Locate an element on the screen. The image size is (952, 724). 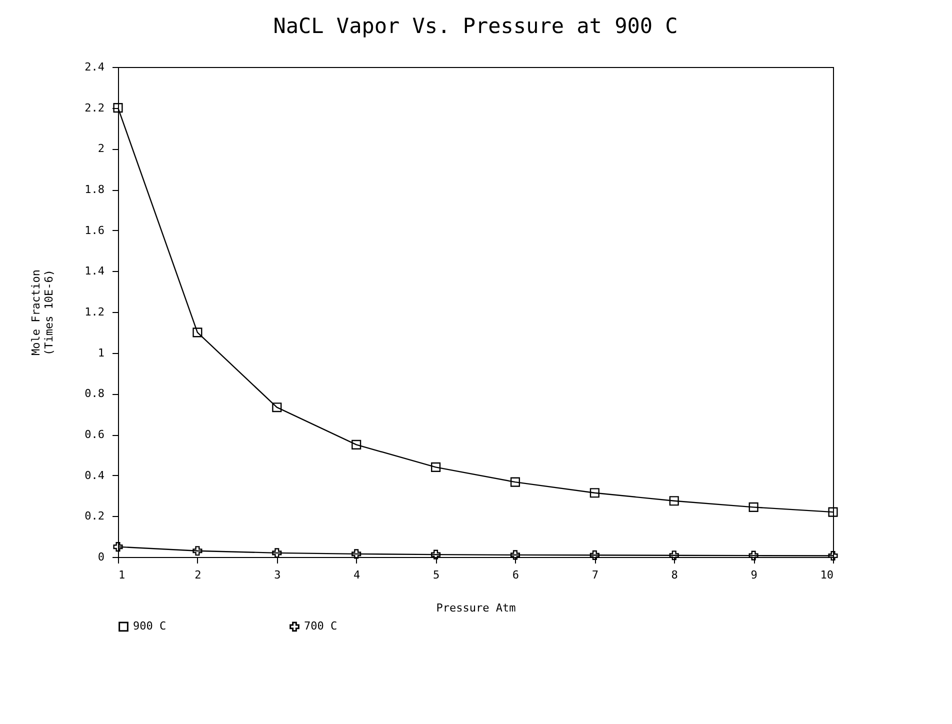
y-tick-label: 0.4 is located at coordinates (94, 475).